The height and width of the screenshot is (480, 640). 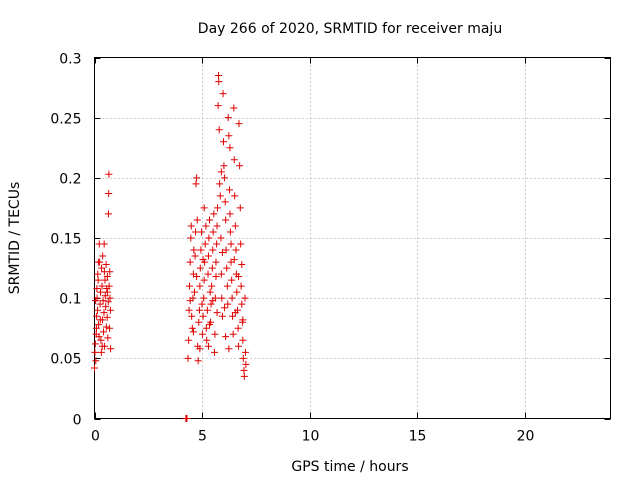 What do you see at coordinates (95, 437) in the screenshot?
I see `x-tick-label: 0` at bounding box center [95, 437].